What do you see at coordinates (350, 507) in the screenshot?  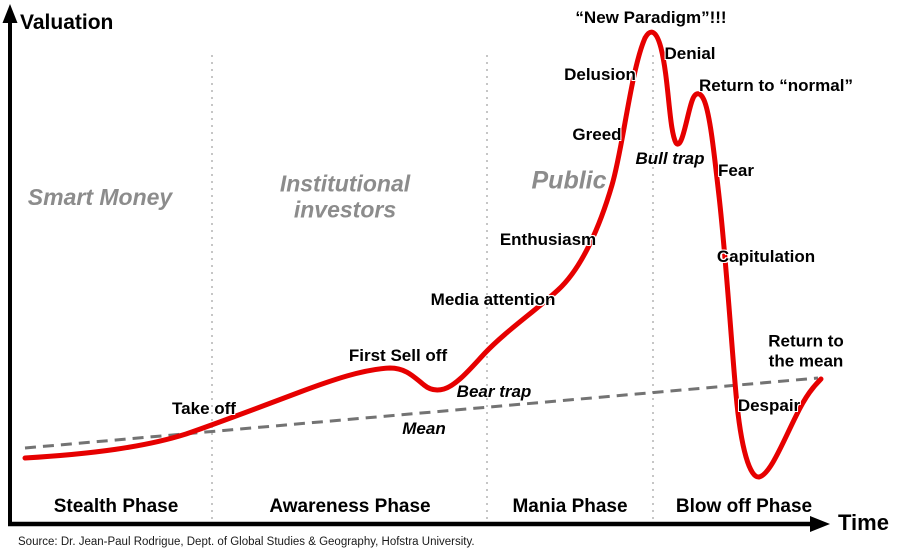 I see `phase-label-awareness: Awareness Phase` at bounding box center [350, 507].